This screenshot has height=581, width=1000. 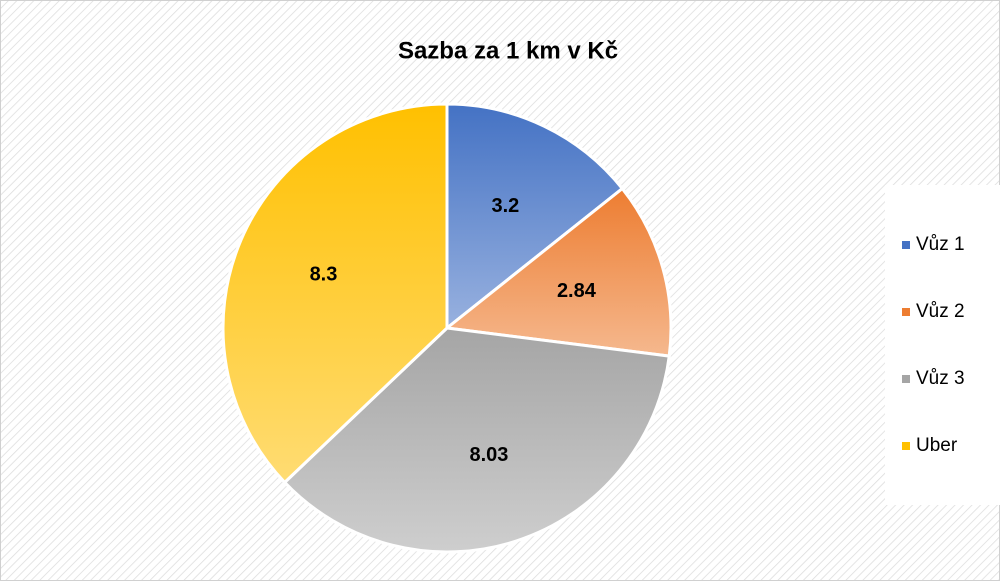 What do you see at coordinates (940, 244) in the screenshot?
I see `legend-label: Vůz 1` at bounding box center [940, 244].